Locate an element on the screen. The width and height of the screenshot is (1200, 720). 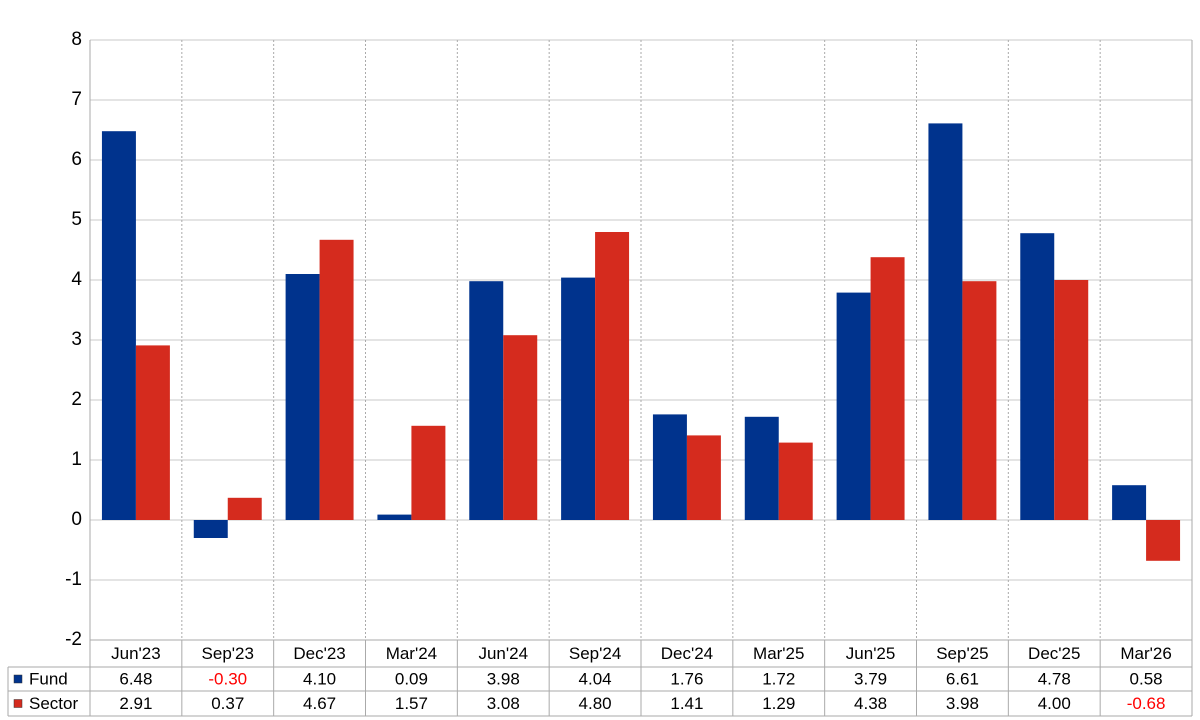
table-value: 0.58 is located at coordinates (1146, 678).